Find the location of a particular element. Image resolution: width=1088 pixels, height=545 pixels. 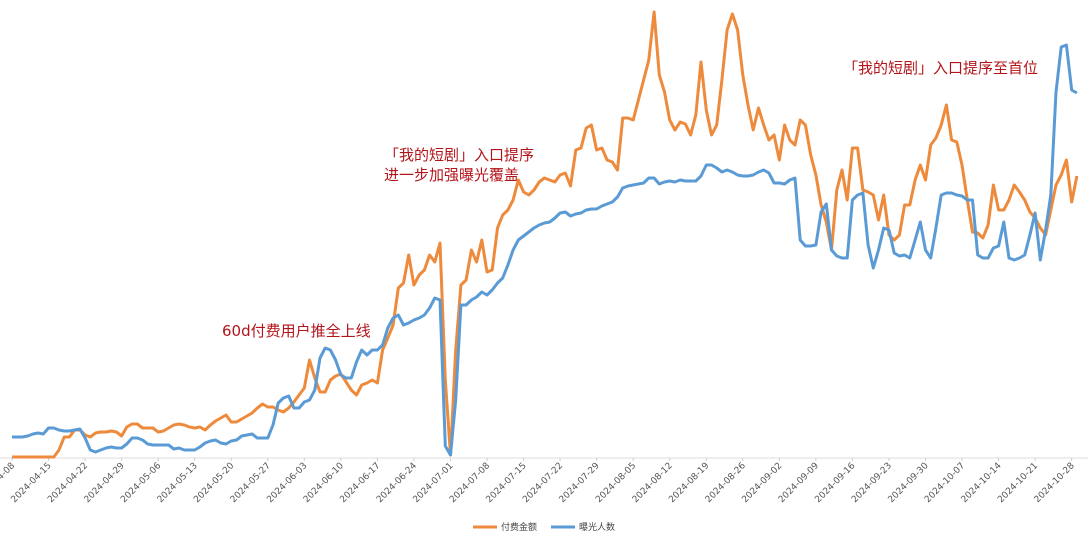

annotation: 60d付费用户推全上线 is located at coordinates (296, 331).